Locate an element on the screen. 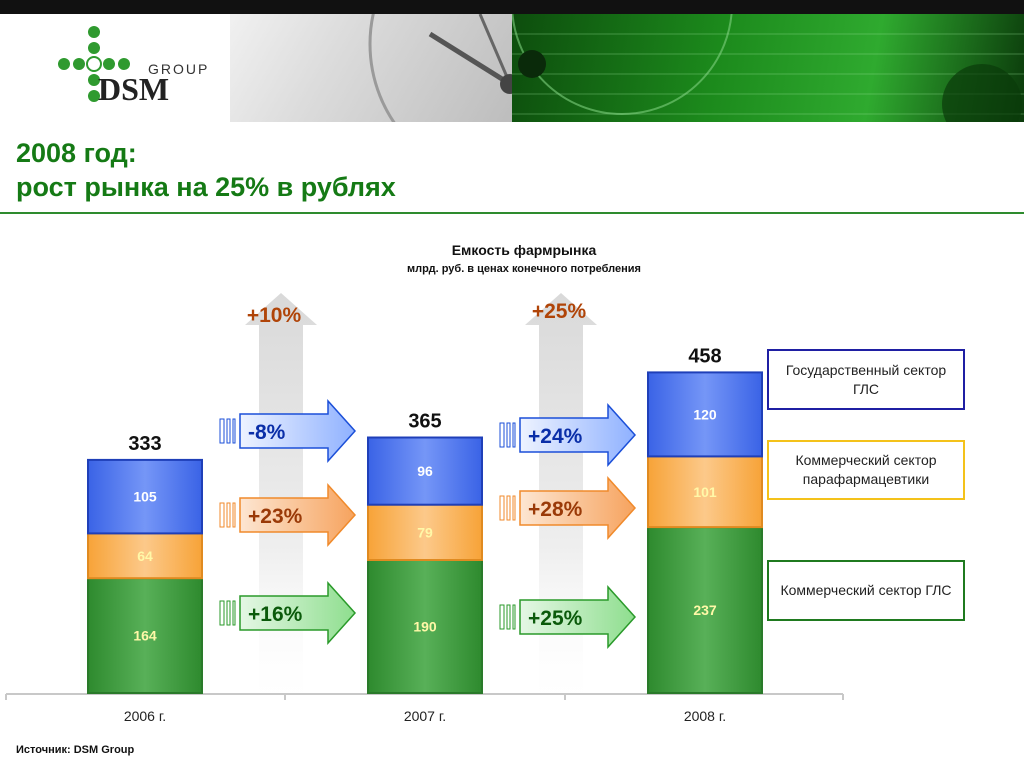 This screenshot has width=1024, height=768. data-label-parapharm-2: 79 is located at coordinates (425, 532).